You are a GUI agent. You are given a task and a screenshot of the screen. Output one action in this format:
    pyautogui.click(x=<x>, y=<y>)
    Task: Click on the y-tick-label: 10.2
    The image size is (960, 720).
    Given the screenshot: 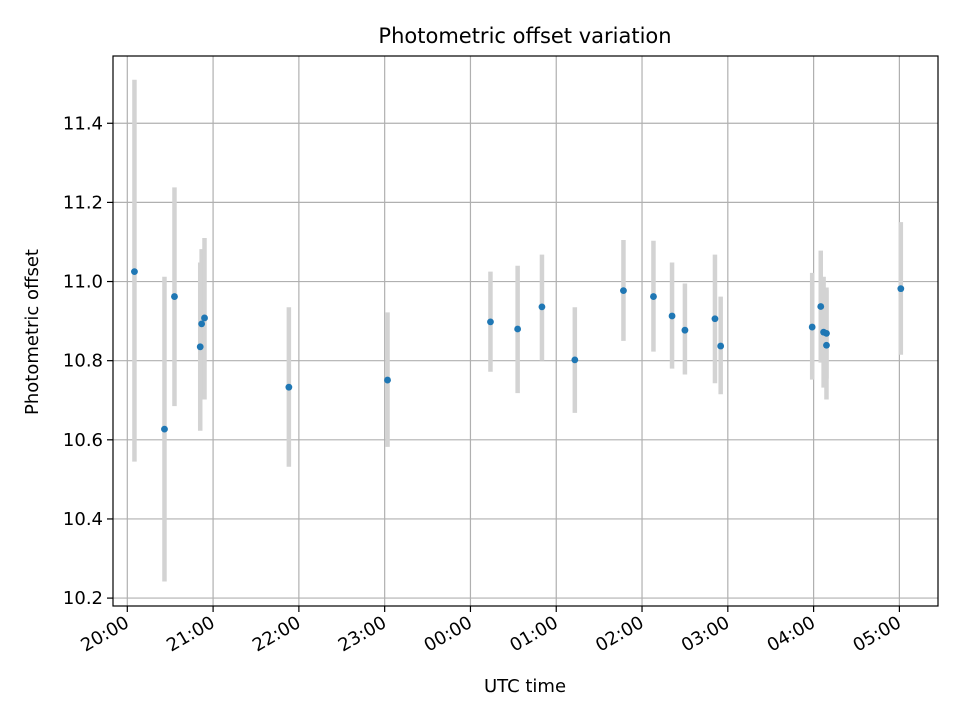 What is the action you would take?
    pyautogui.click(x=83, y=598)
    